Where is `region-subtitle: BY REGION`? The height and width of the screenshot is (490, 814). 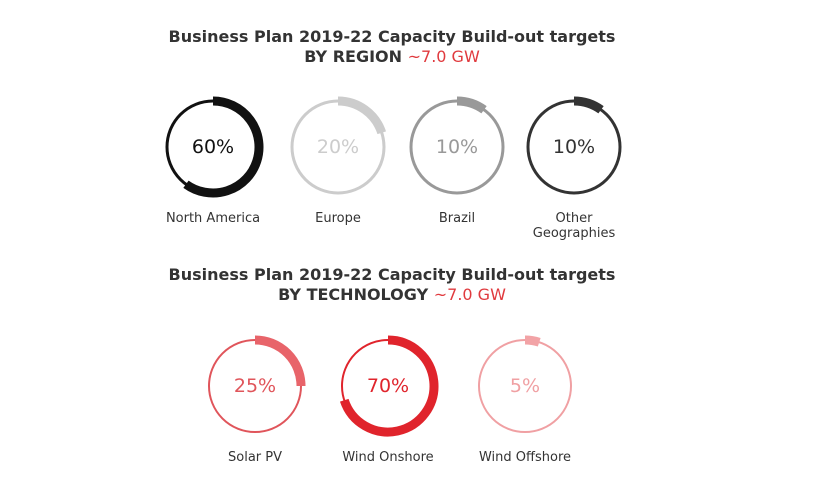
region-subtitle: BY REGION is located at coordinates (353, 56).